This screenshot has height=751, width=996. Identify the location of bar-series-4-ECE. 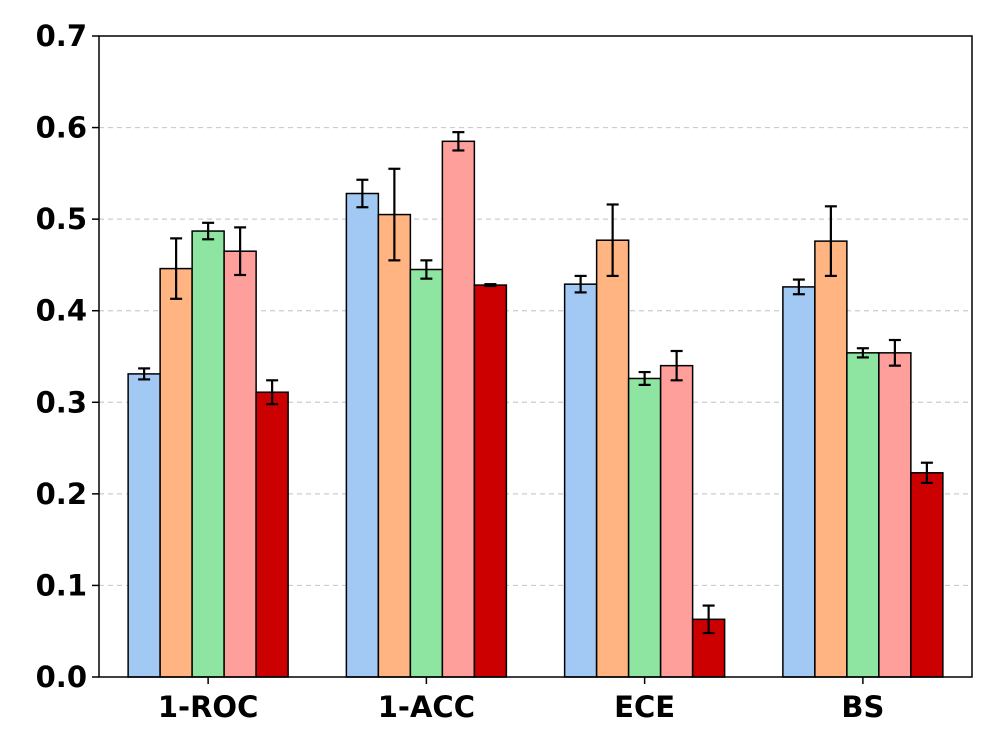
(676, 521).